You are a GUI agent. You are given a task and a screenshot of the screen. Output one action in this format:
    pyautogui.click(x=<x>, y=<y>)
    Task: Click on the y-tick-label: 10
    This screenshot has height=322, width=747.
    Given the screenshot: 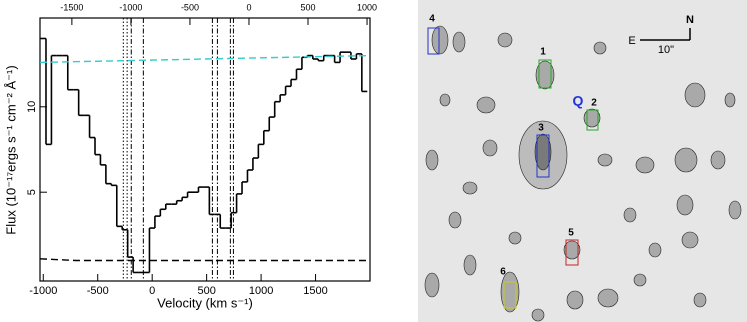 What is the action you would take?
    pyautogui.click(x=32, y=107)
    